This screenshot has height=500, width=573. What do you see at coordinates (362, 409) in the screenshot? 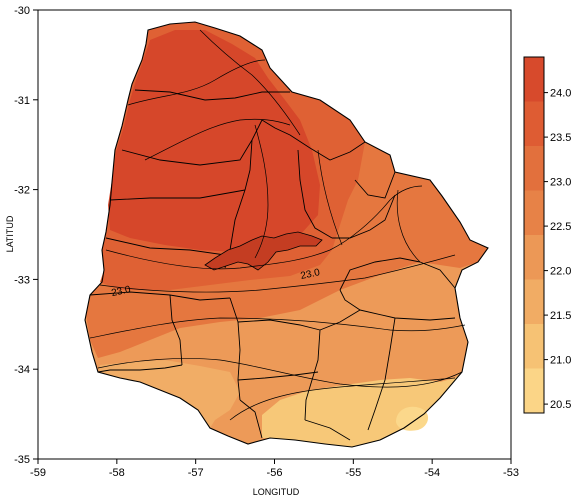
I see `region-fill-cool` at bounding box center [362, 409].